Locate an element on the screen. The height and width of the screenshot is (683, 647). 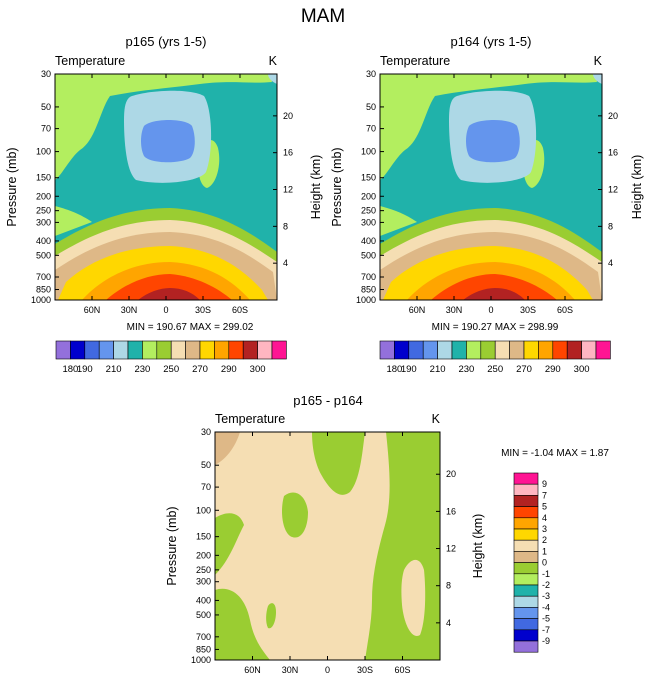
x-tick-label: 30S is located at coordinates (528, 310).